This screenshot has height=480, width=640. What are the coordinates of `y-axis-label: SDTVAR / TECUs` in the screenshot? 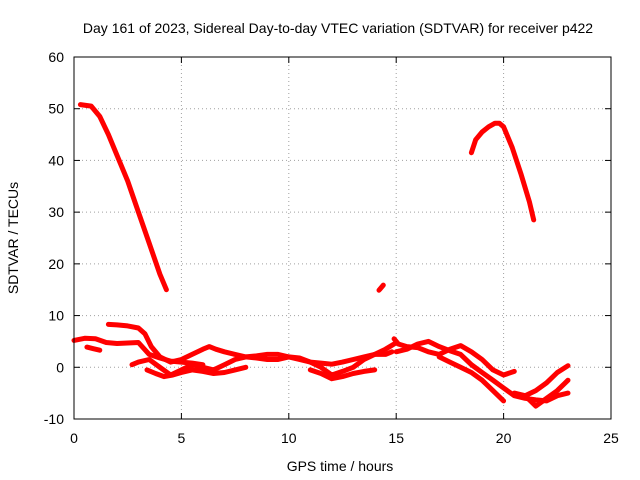 It's located at (13, 238).